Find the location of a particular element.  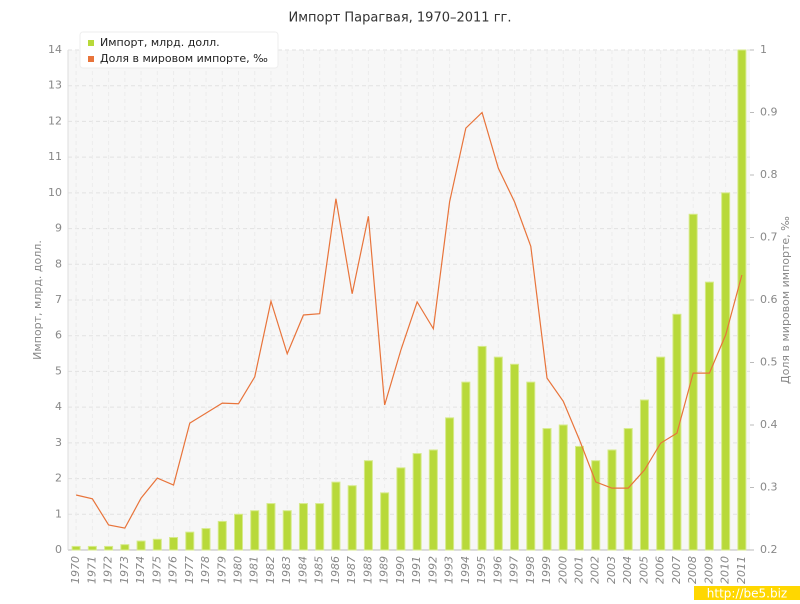

chart-title: Импорт Парагвая, 1970–2011 гг. is located at coordinates (399, 18).